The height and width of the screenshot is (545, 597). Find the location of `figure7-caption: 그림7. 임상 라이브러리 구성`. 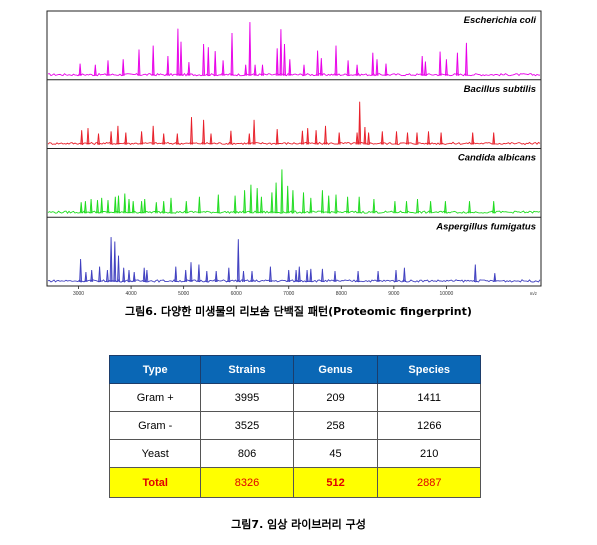

figure7-caption: 그림7. 임상 라이브러리 구성 is located at coordinates (298, 524).